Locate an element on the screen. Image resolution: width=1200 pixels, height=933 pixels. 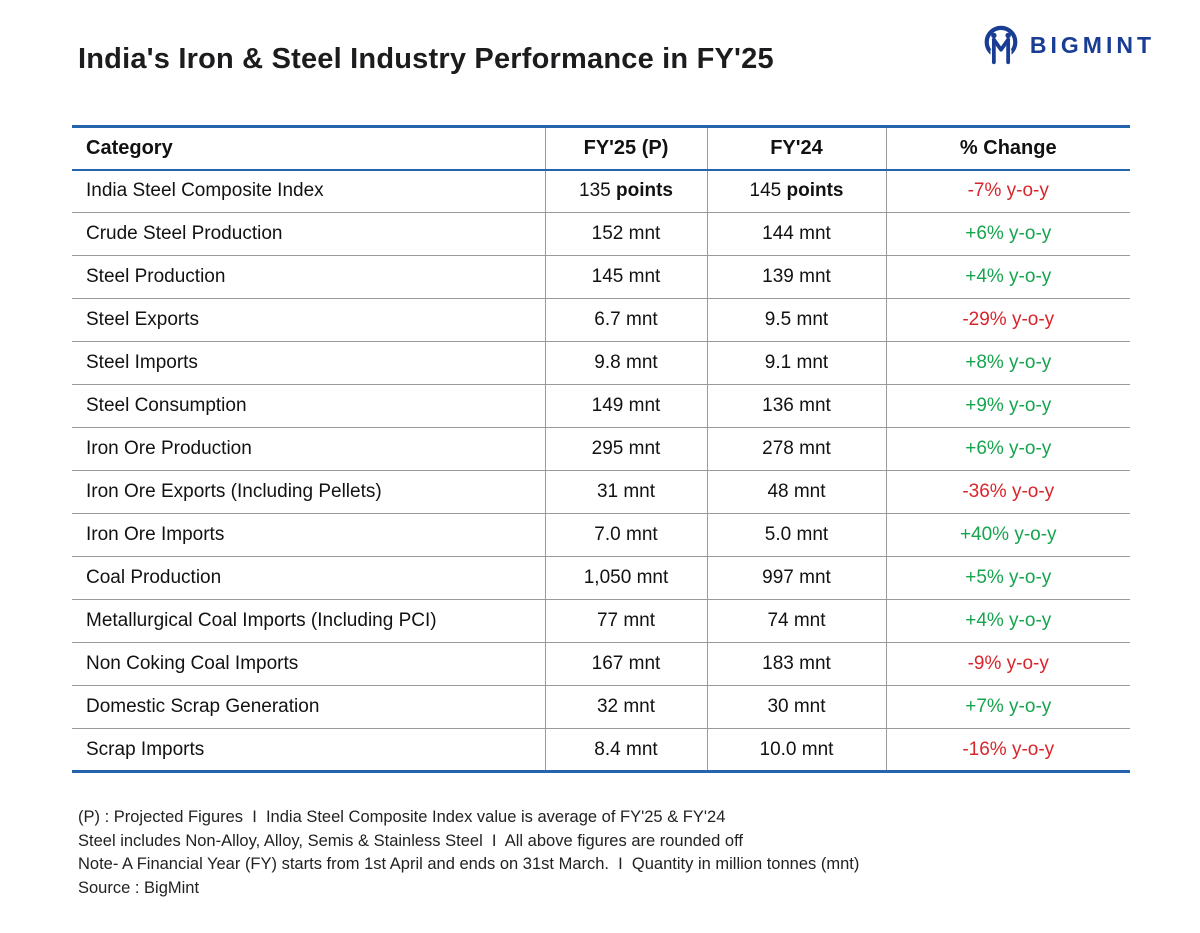
change-cell: -9% y-o-y is located at coordinates (1007, 664).